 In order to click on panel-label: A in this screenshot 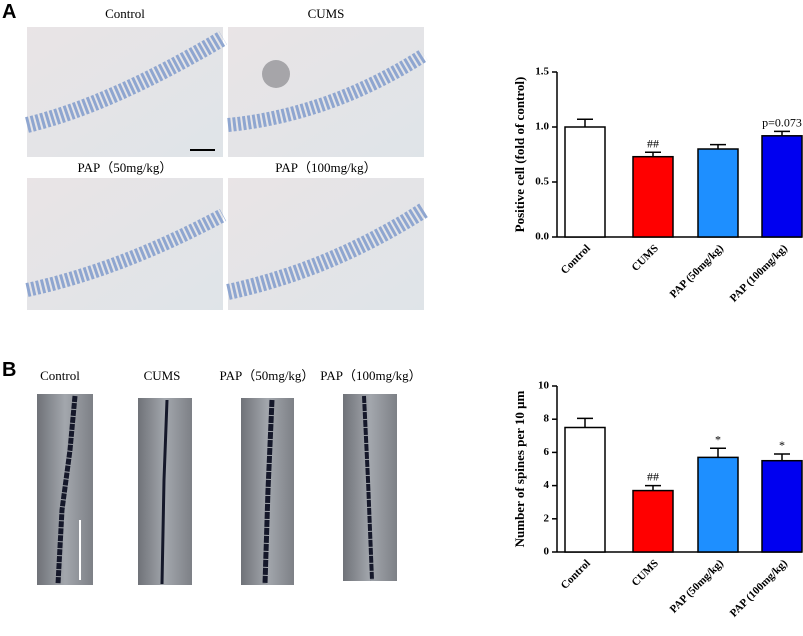, I will do `click(9, 12)`.